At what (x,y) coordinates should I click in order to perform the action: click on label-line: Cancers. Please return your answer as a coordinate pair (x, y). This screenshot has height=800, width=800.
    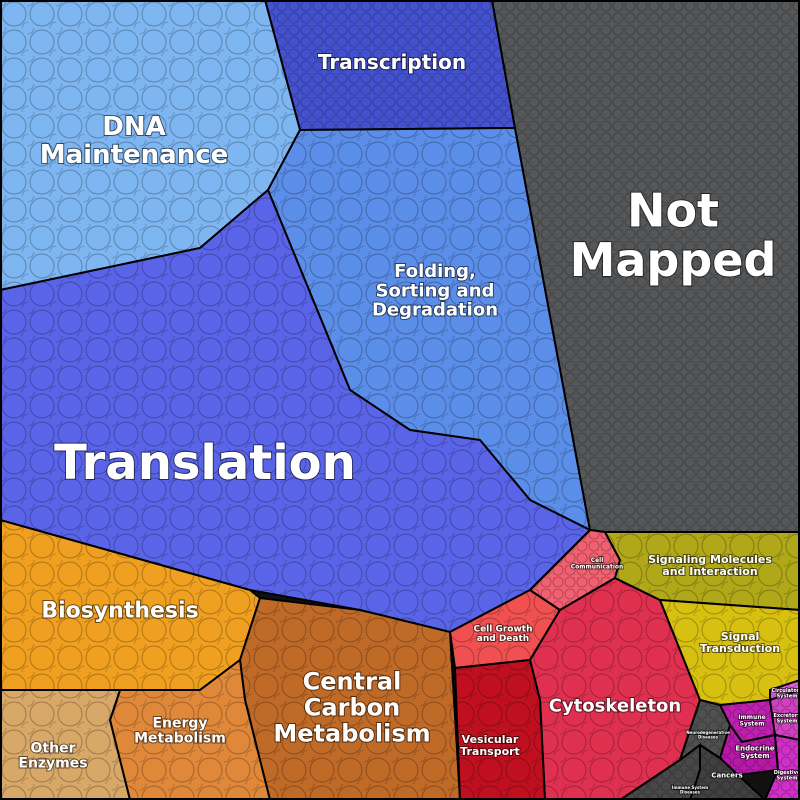
    Looking at the image, I should click on (726, 776).